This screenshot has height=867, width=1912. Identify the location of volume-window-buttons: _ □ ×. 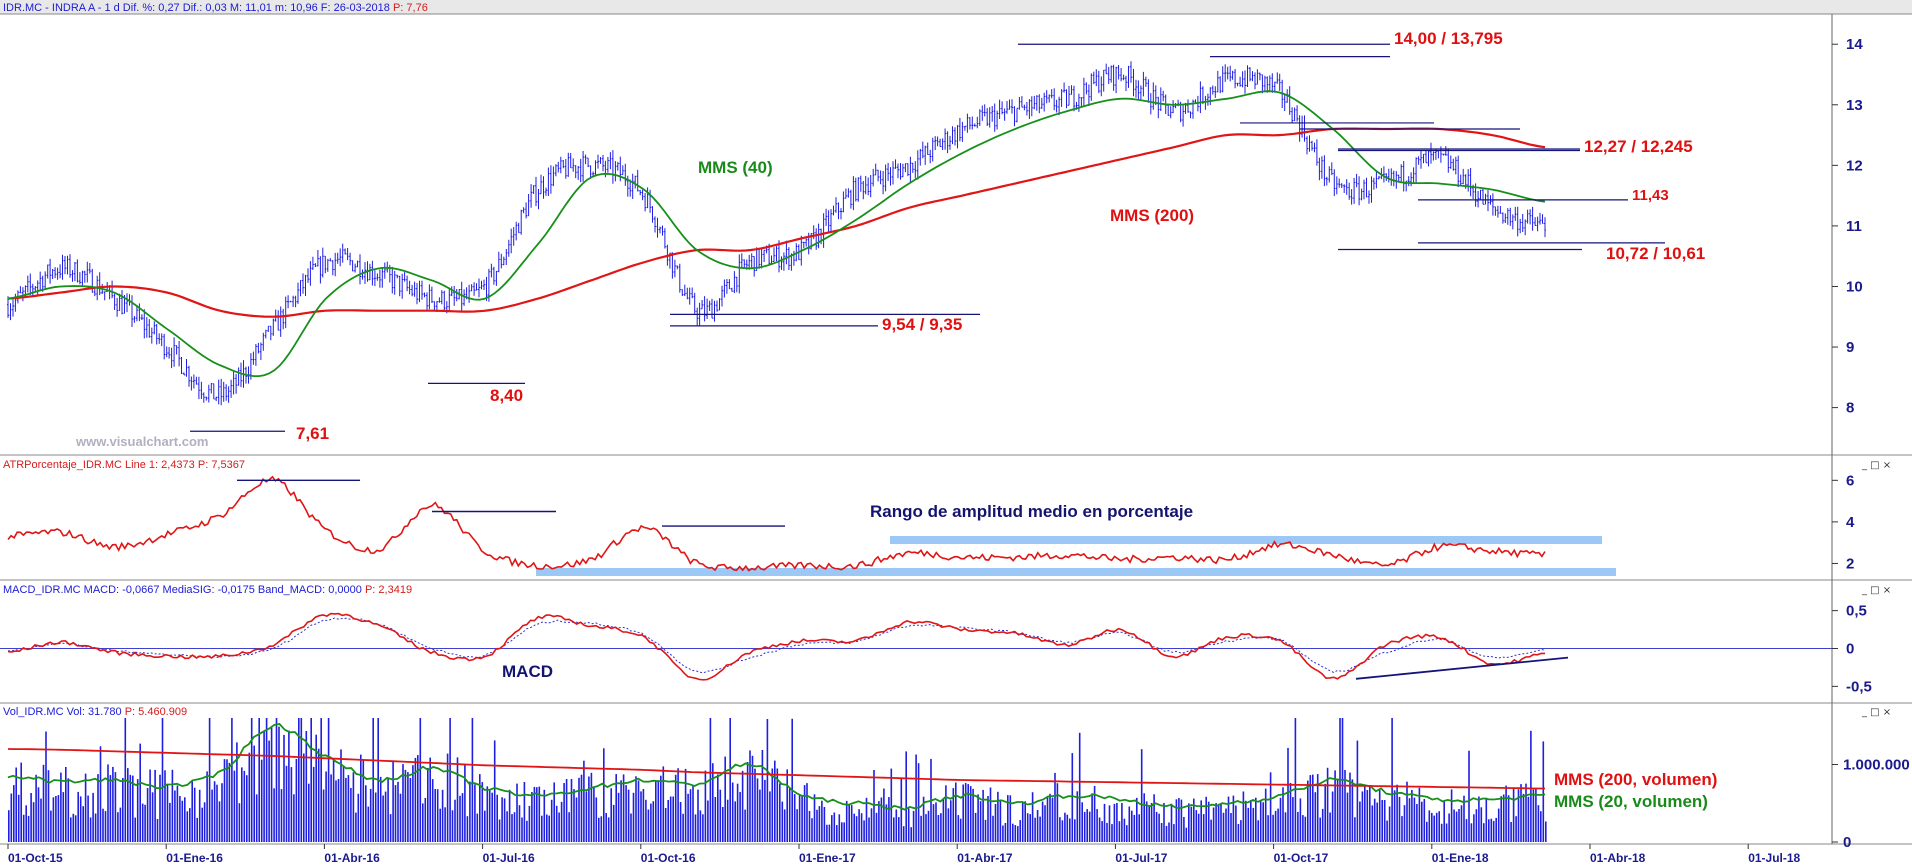
(1876, 712).